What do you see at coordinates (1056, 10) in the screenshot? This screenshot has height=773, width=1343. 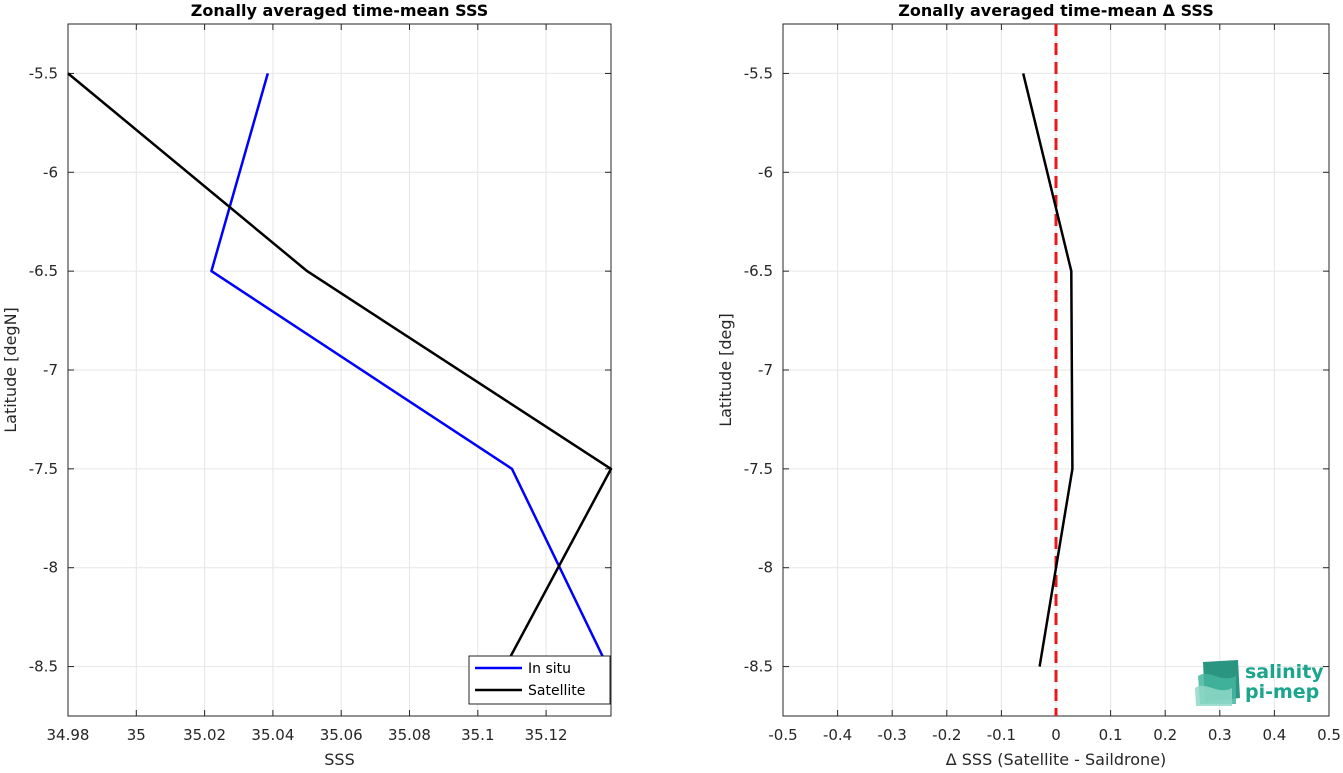 I see `right-chart-title: Zonally averaged time-mean Δ SSS` at bounding box center [1056, 10].